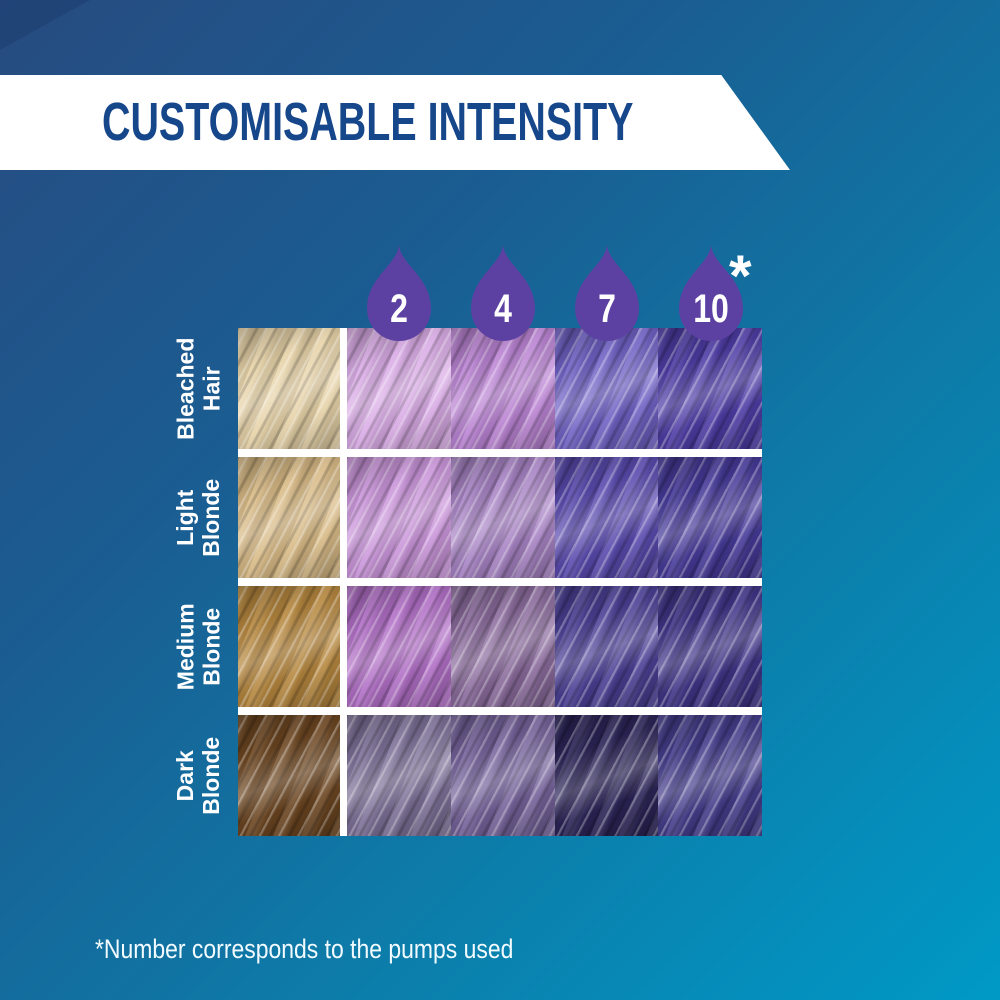  I want to click on swatch-dark-pump7, so click(606, 775).